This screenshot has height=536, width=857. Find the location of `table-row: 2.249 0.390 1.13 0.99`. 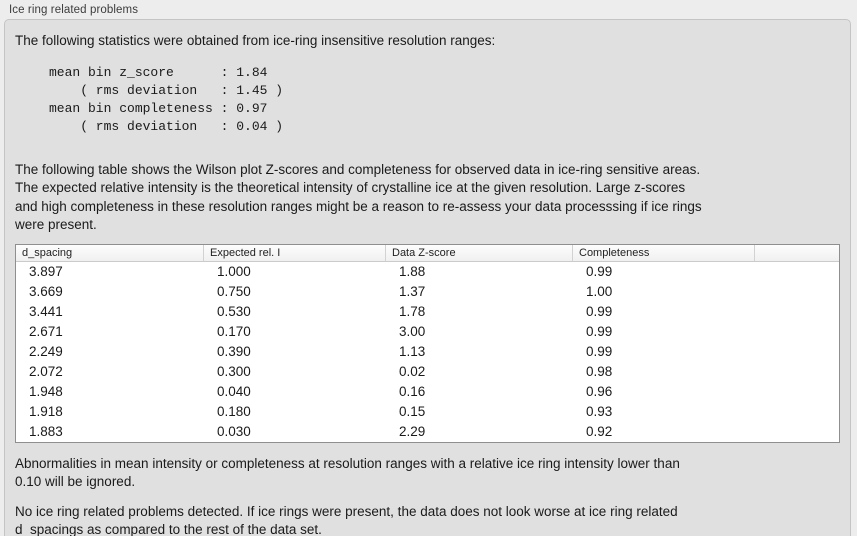

table-row: 2.249 0.390 1.13 0.99 is located at coordinates (427, 352).